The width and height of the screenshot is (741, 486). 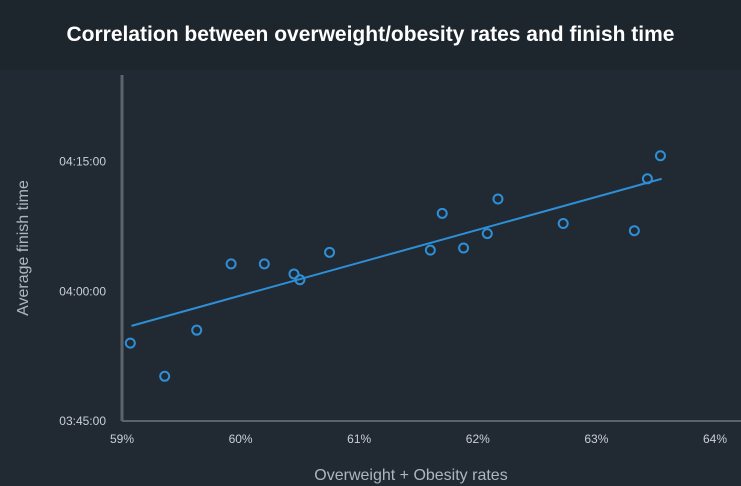 I want to click on x-tick-label: 61%, so click(x=359, y=439).